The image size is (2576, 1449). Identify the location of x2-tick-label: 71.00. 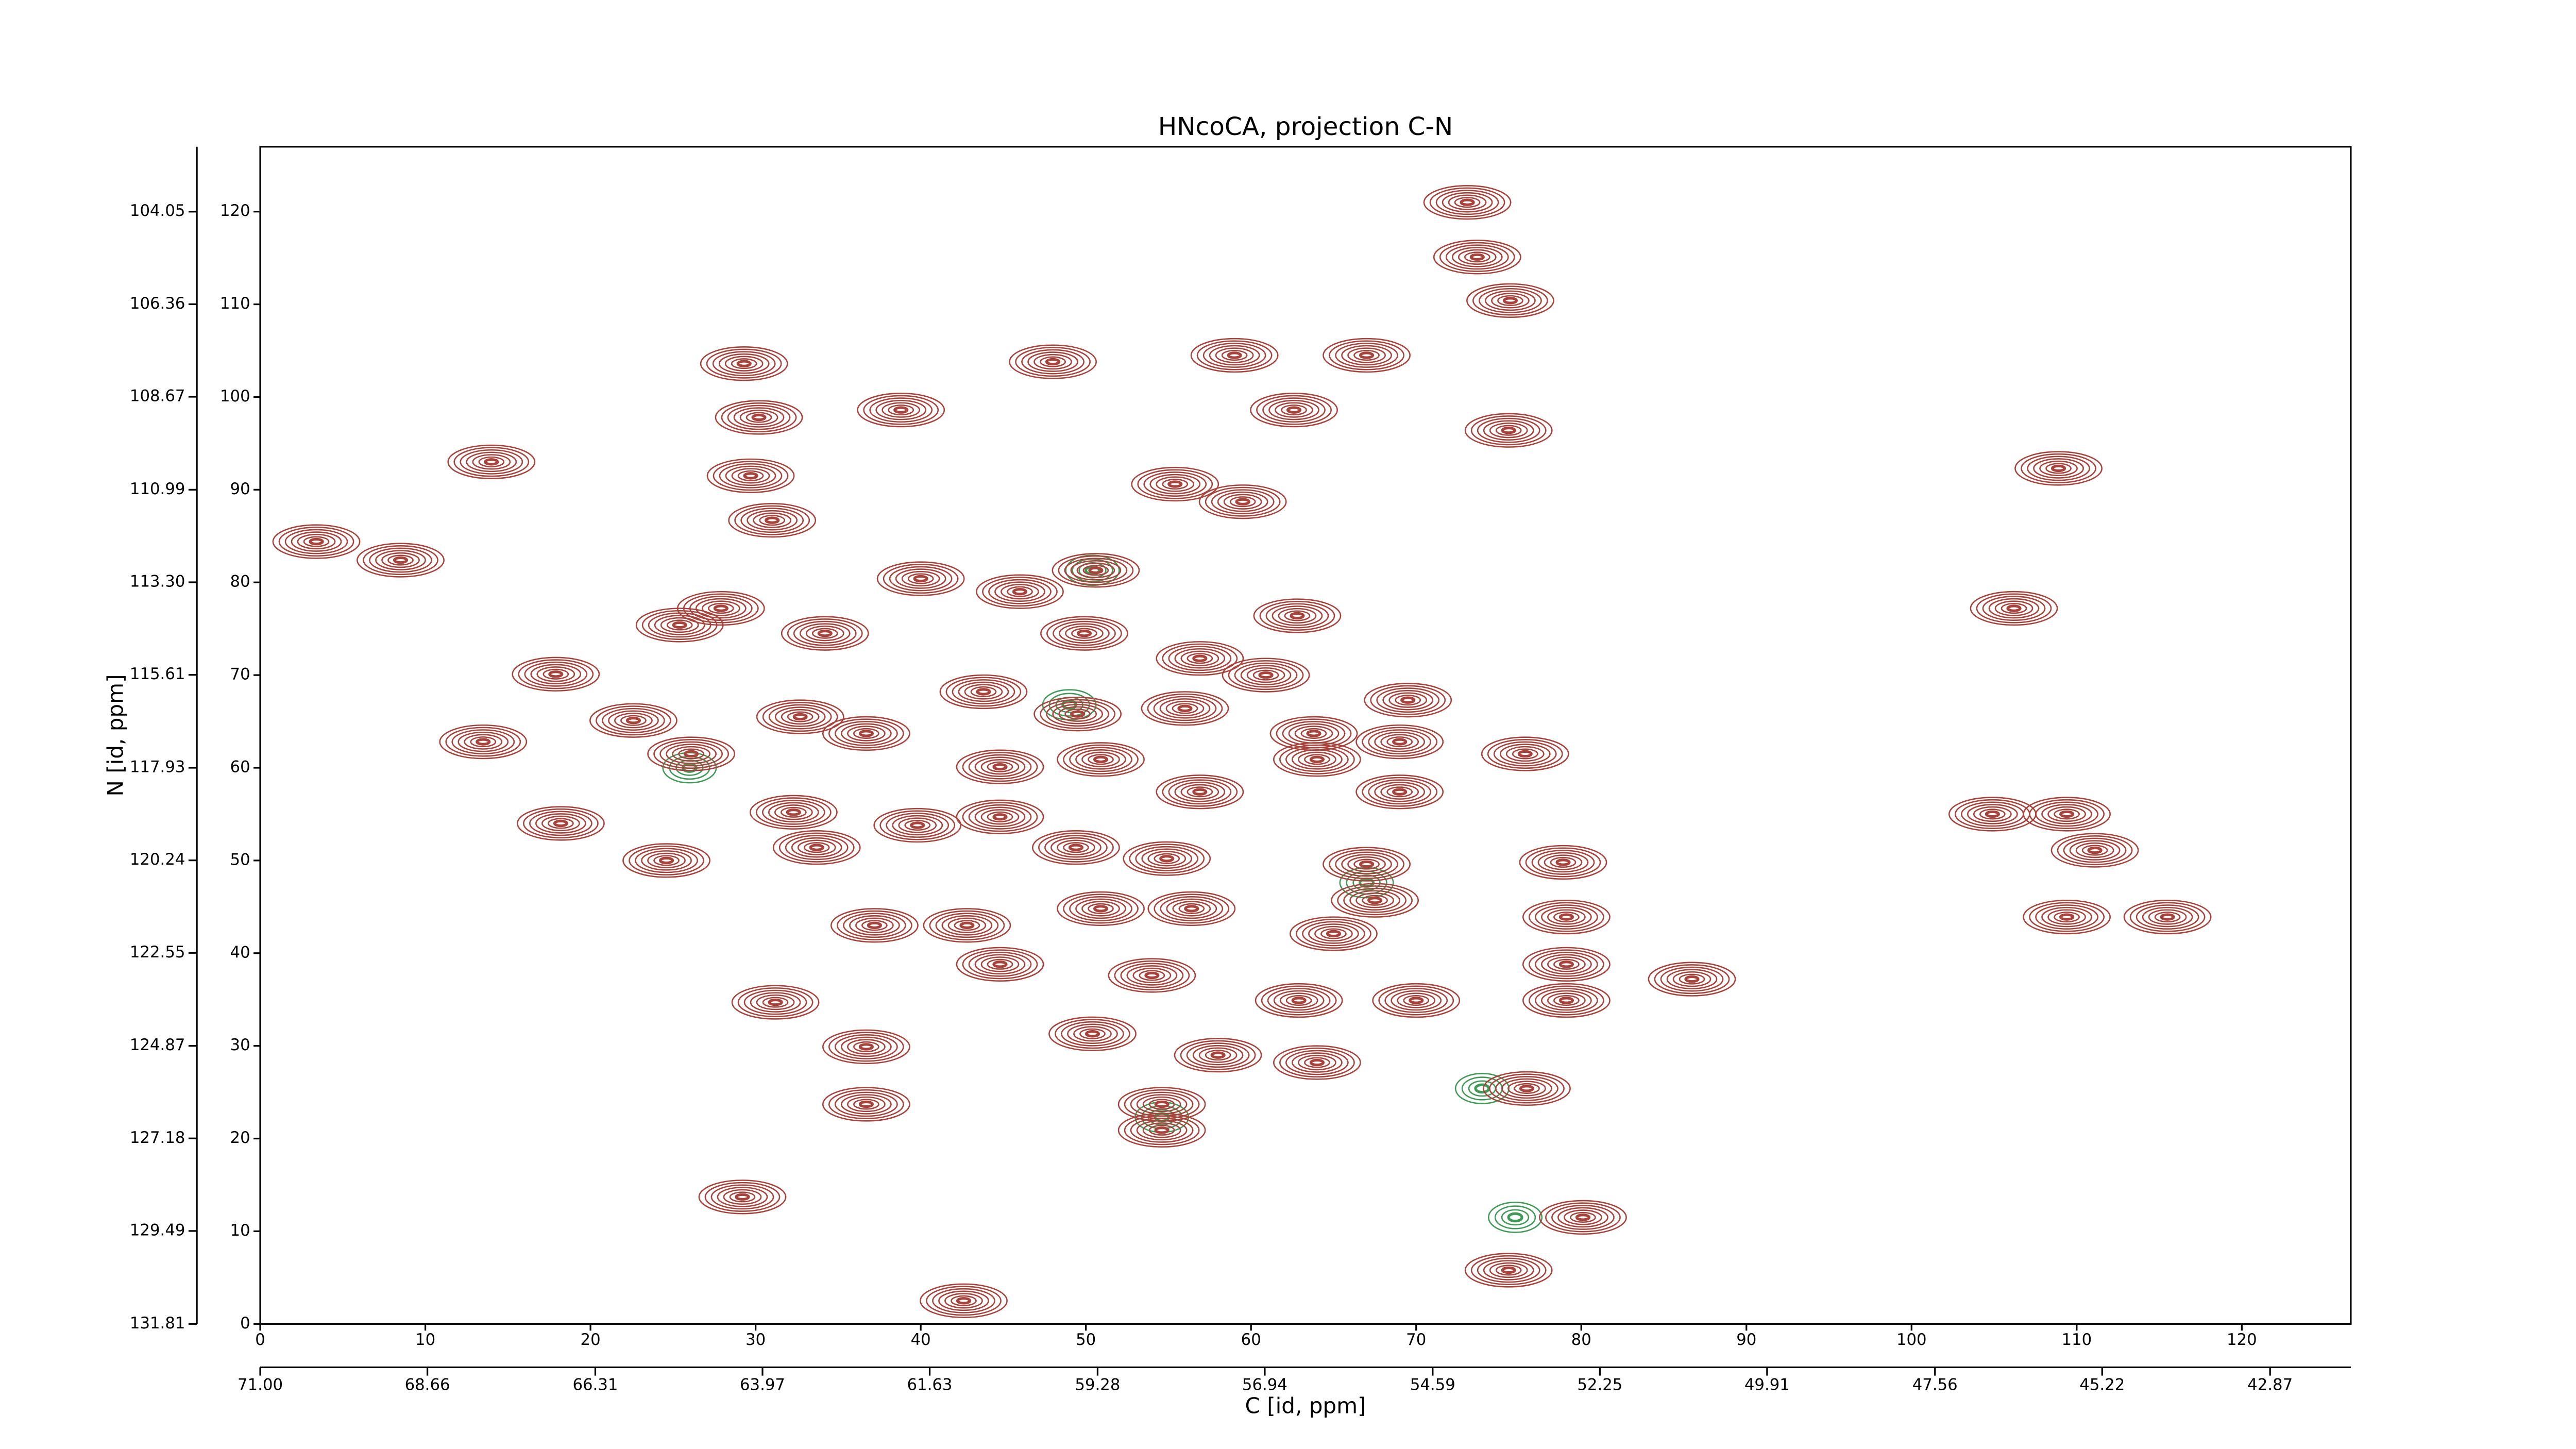
(260, 1385).